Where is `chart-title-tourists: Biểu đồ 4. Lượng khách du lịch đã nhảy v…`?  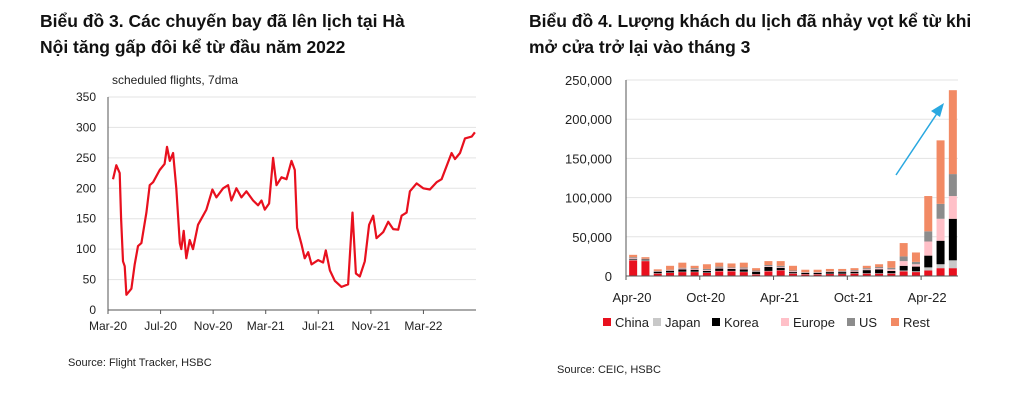 chart-title-tourists: Biểu đồ 4. Lượng khách du lịch đã nhảy v… is located at coordinates (750, 34).